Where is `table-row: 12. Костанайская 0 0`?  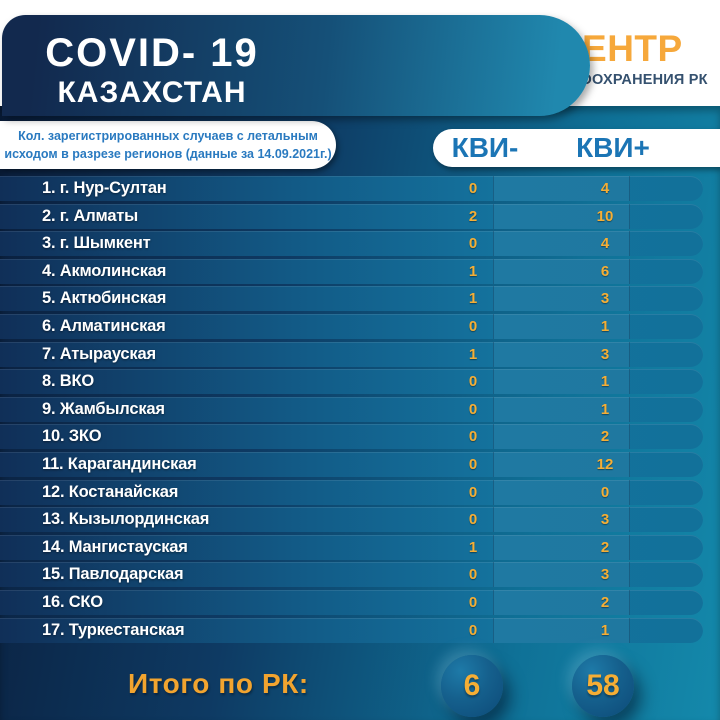
table-row: 12. Костанайская 0 0 is located at coordinates (351, 492).